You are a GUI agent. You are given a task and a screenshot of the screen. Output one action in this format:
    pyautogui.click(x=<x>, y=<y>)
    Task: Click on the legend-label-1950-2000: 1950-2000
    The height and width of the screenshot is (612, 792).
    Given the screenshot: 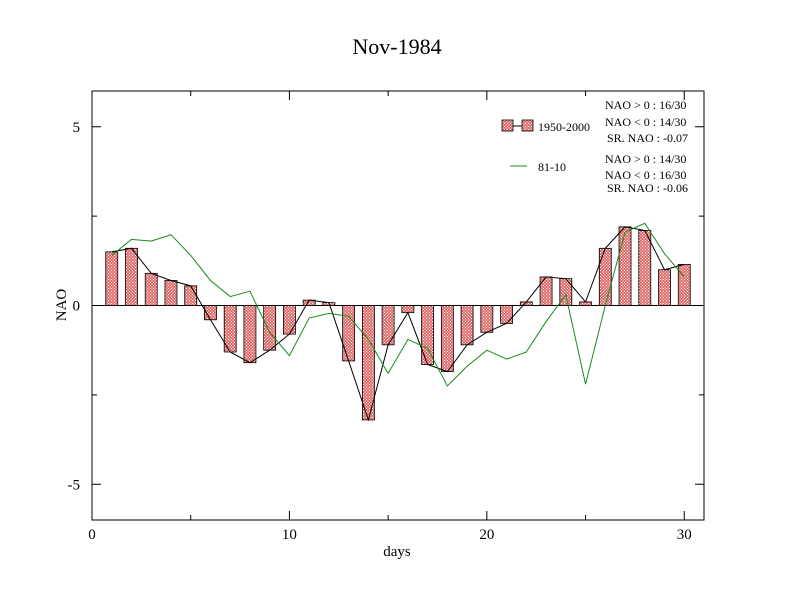 What is the action you would take?
    pyautogui.click(x=564, y=127)
    